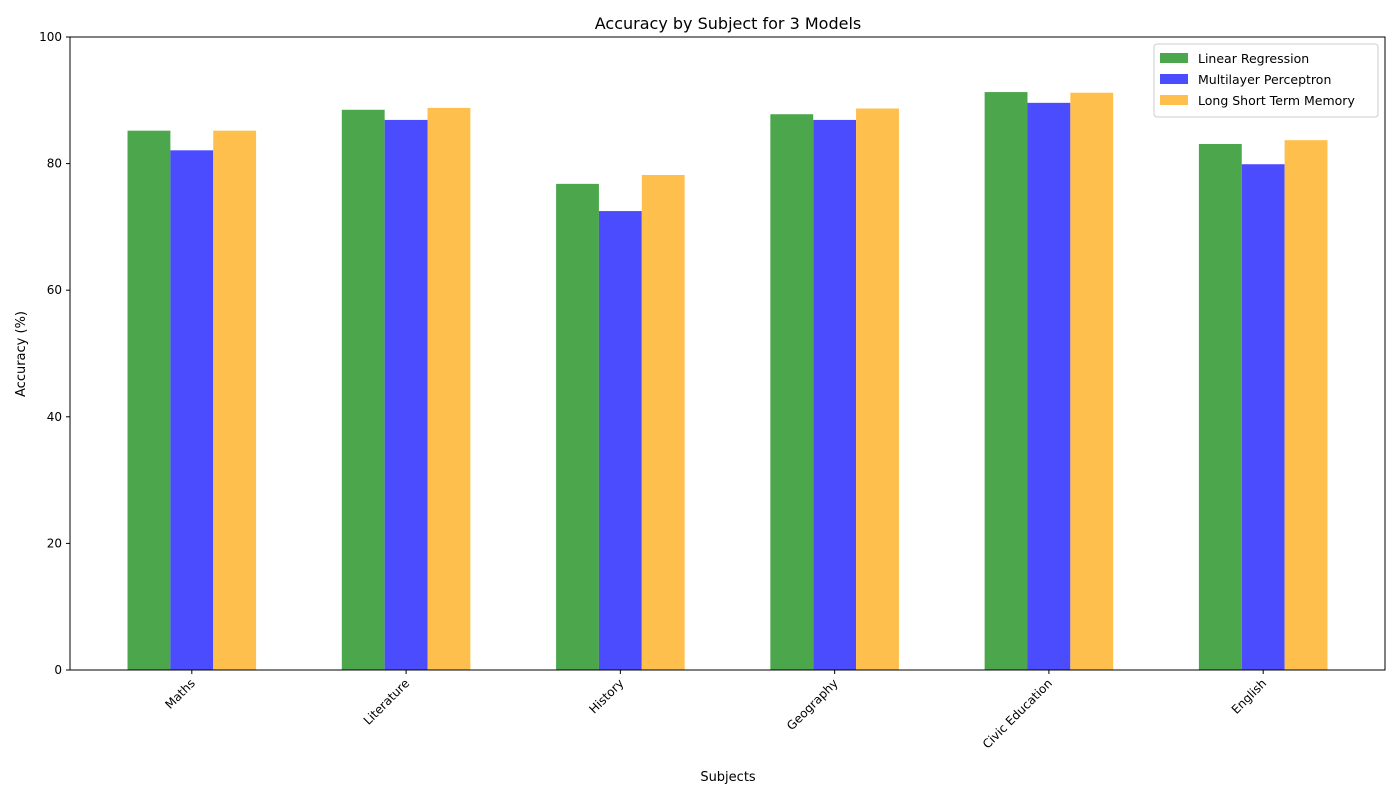  I want to click on x-tick-label: Geography, so click(812, 704).